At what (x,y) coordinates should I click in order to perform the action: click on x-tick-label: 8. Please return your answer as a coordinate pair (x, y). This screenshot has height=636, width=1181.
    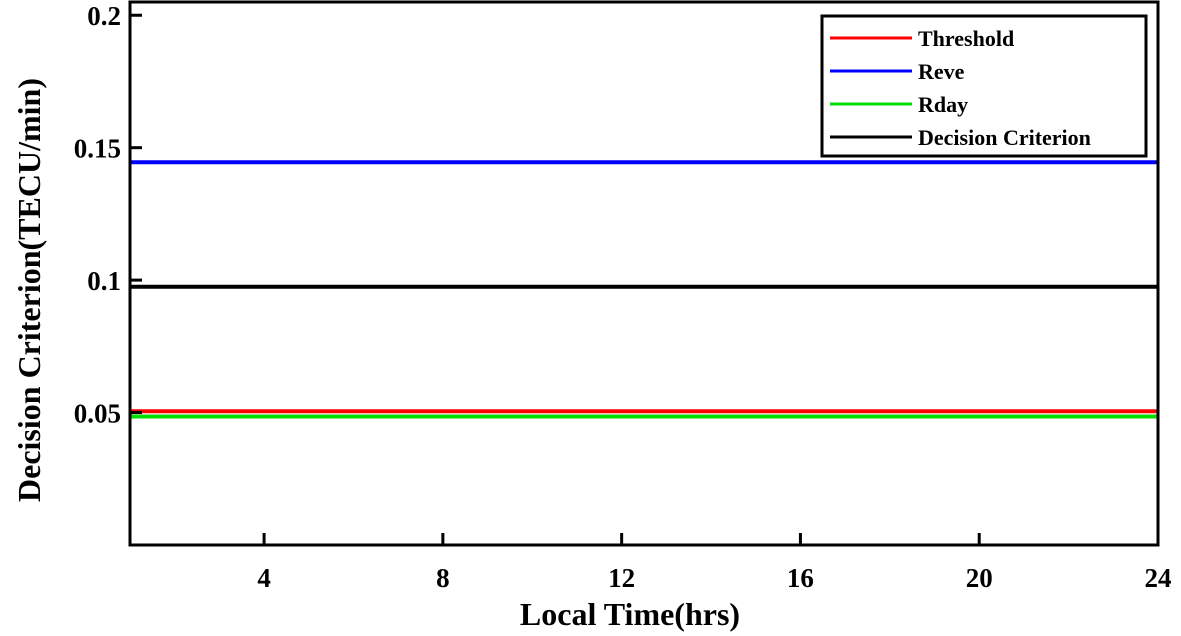
    Looking at the image, I should click on (443, 578).